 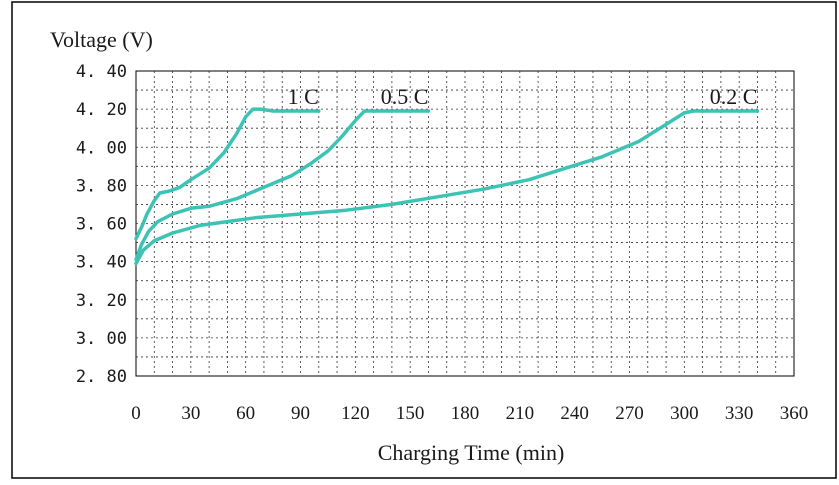 I want to click on y-tick-label: 3. 20, so click(x=101, y=301).